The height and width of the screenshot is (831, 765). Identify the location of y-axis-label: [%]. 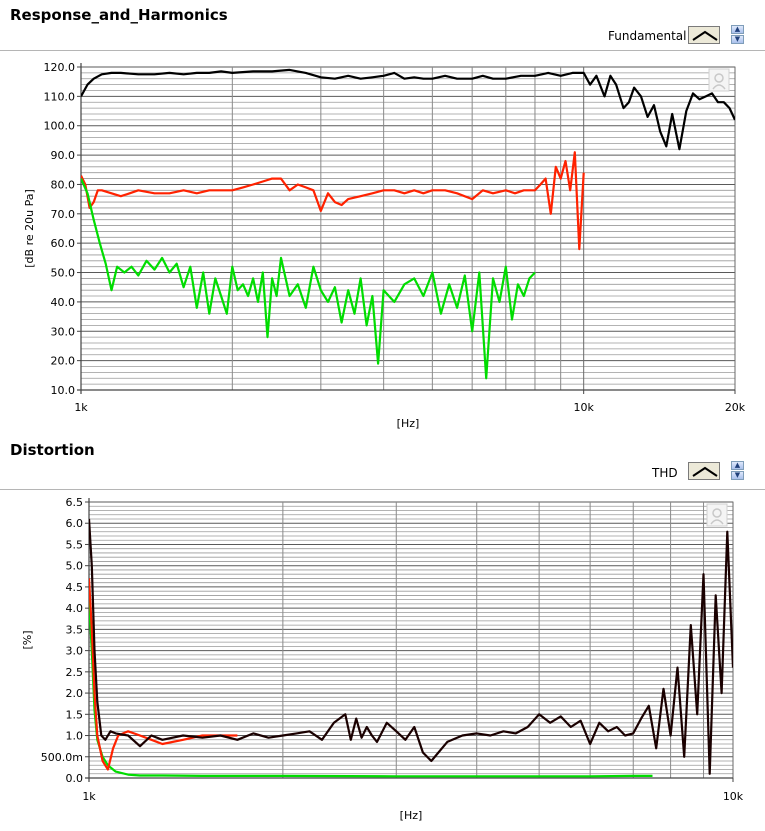
(27, 639).